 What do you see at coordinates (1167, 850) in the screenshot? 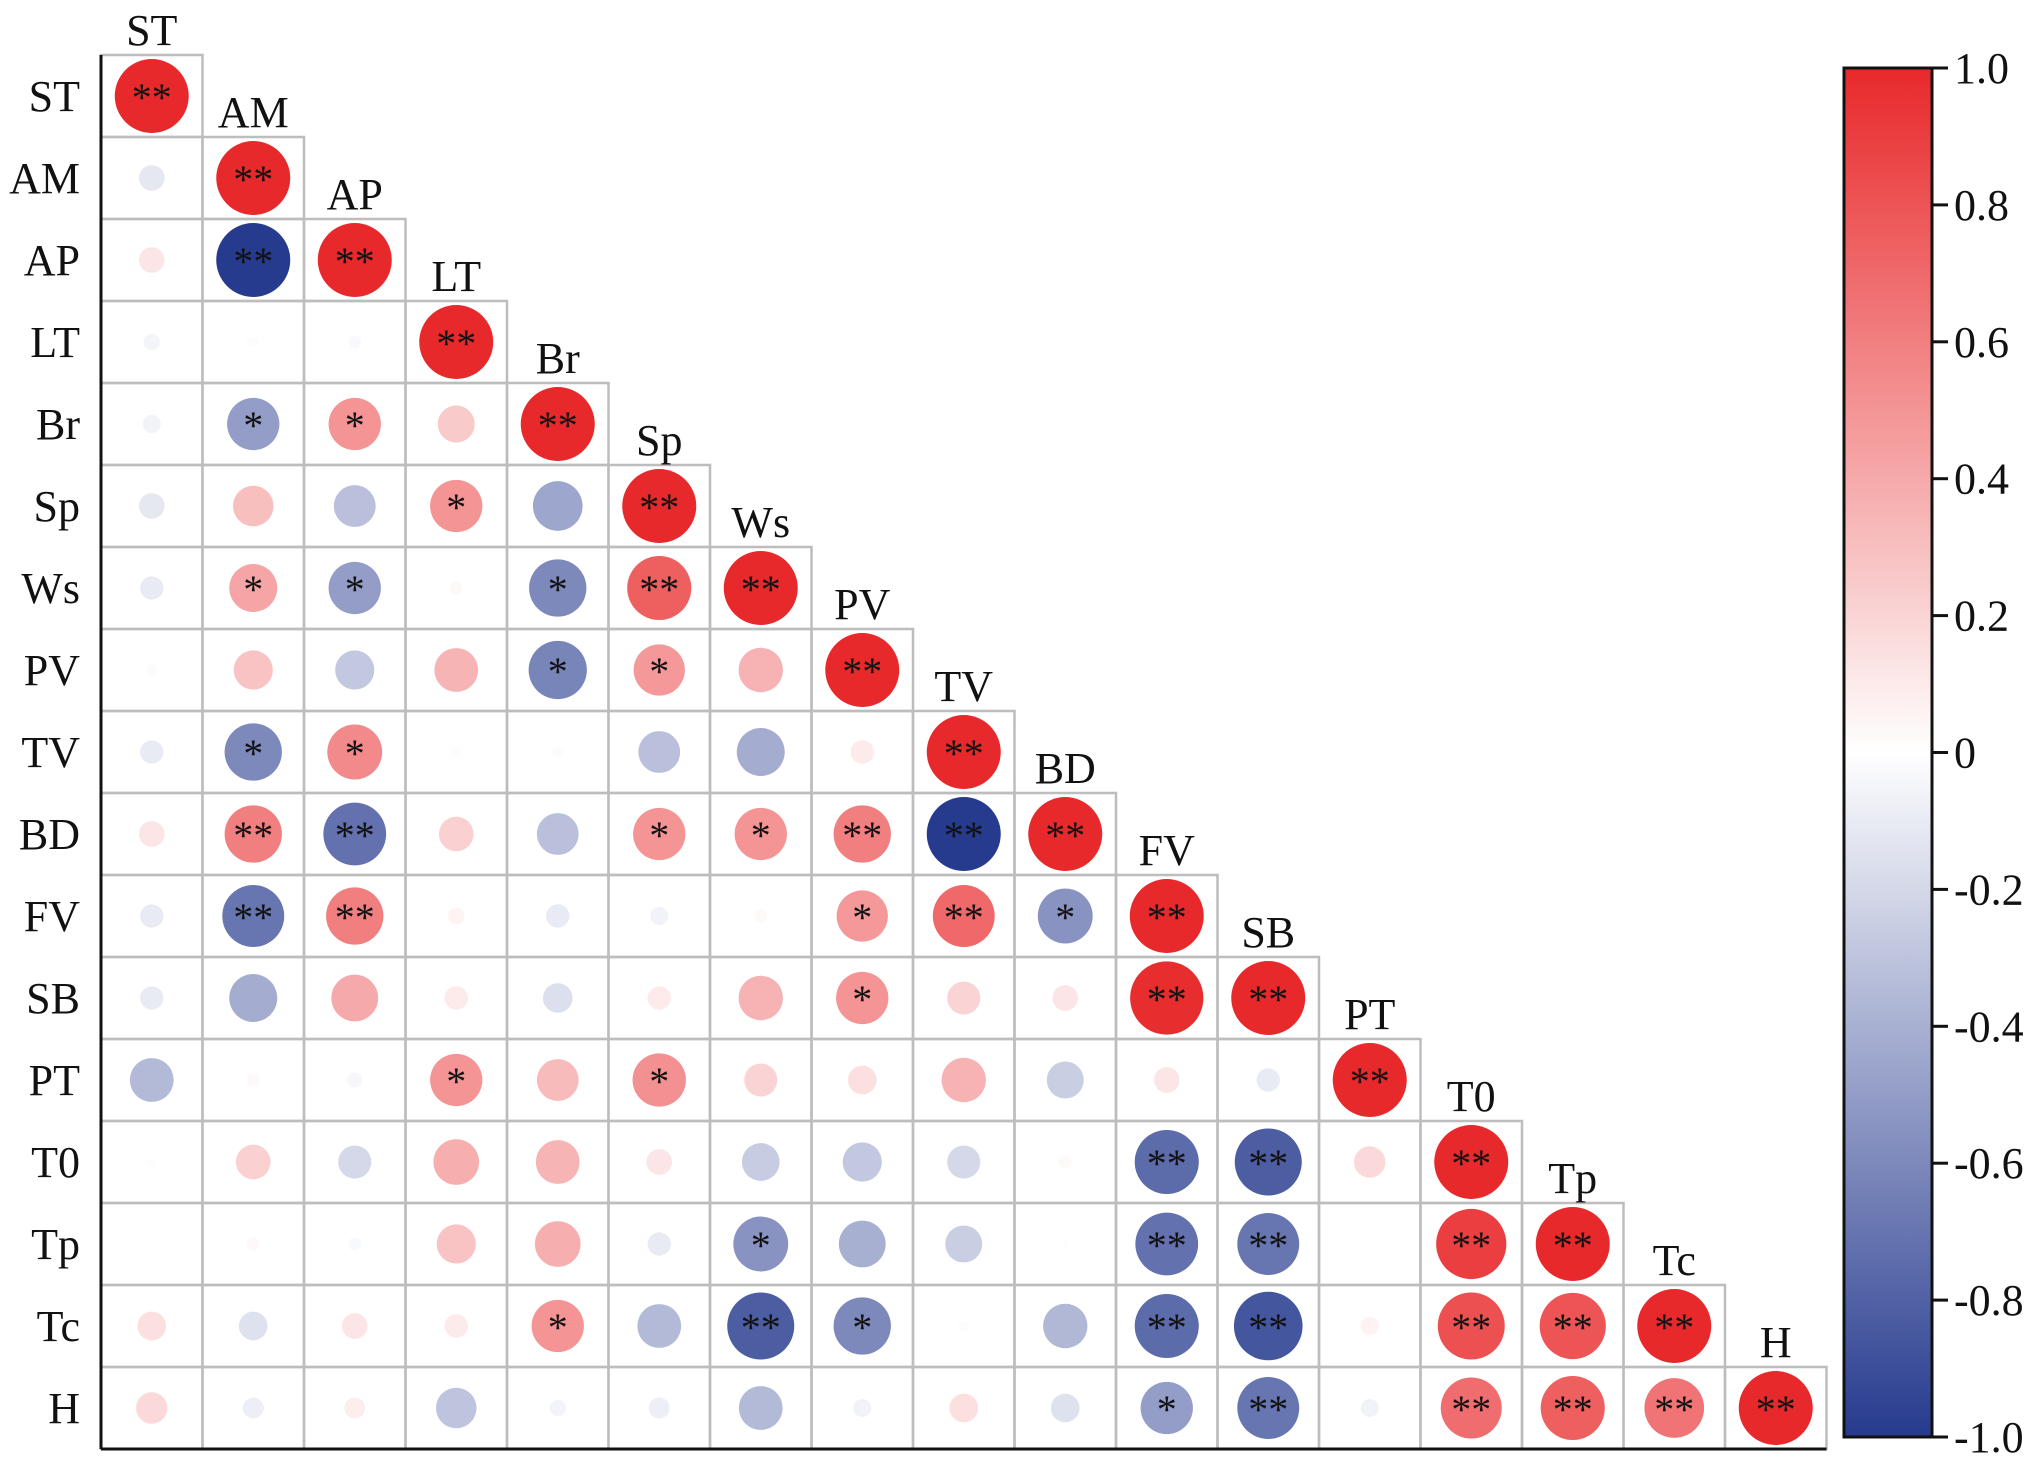
I see `column-label: FV` at bounding box center [1167, 850].